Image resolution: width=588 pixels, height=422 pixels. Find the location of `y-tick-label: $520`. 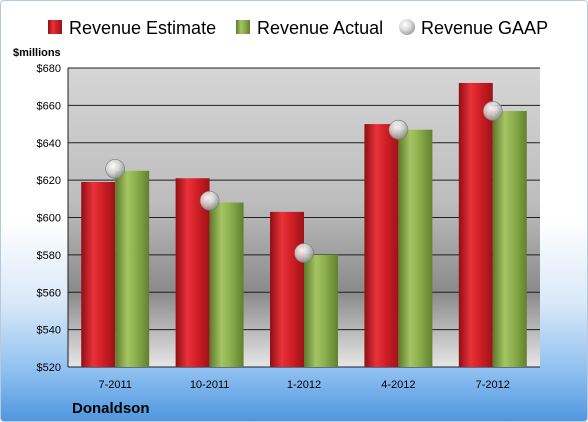

y-tick-label: $520 is located at coordinates (49, 368).